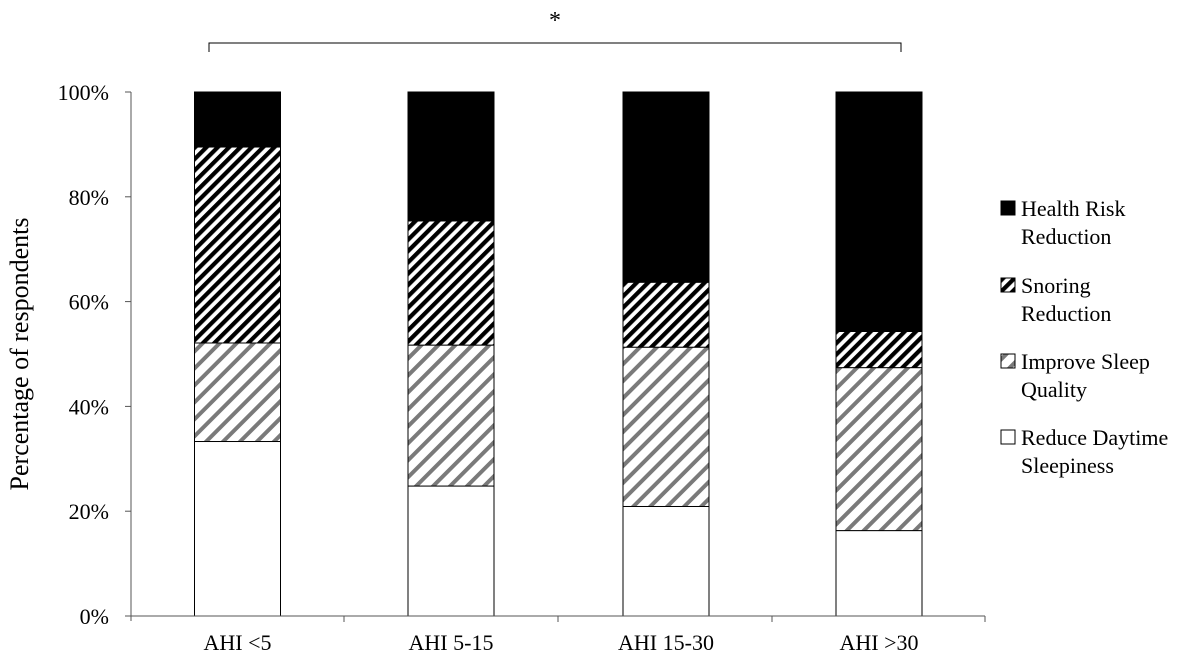  Describe the element at coordinates (1056, 285) in the screenshot. I see `legend-label-1-0: Snoring` at that location.